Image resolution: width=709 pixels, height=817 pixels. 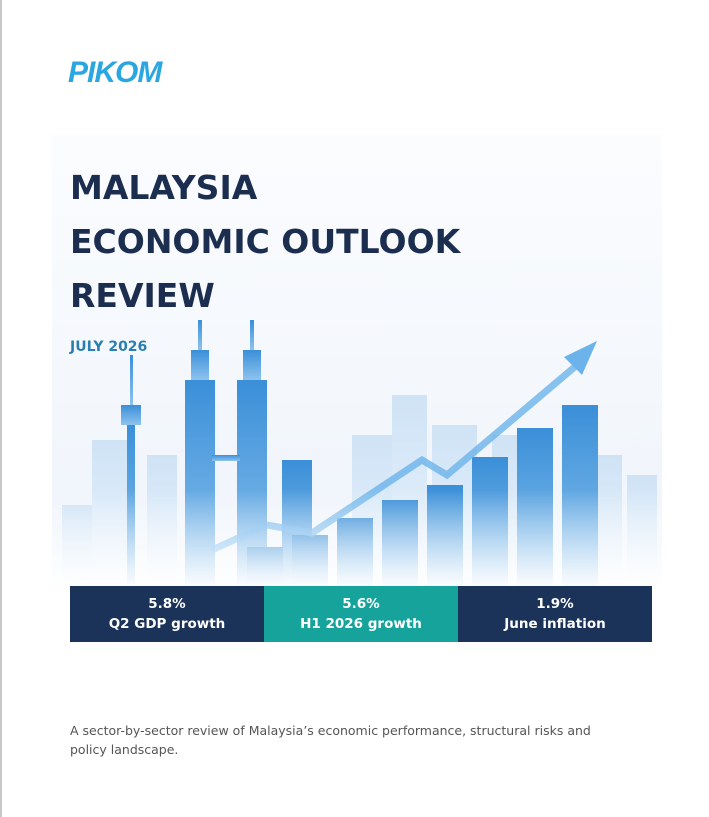 What do you see at coordinates (167, 624) in the screenshot?
I see `stat-label: Q2 GDP growth` at bounding box center [167, 624].